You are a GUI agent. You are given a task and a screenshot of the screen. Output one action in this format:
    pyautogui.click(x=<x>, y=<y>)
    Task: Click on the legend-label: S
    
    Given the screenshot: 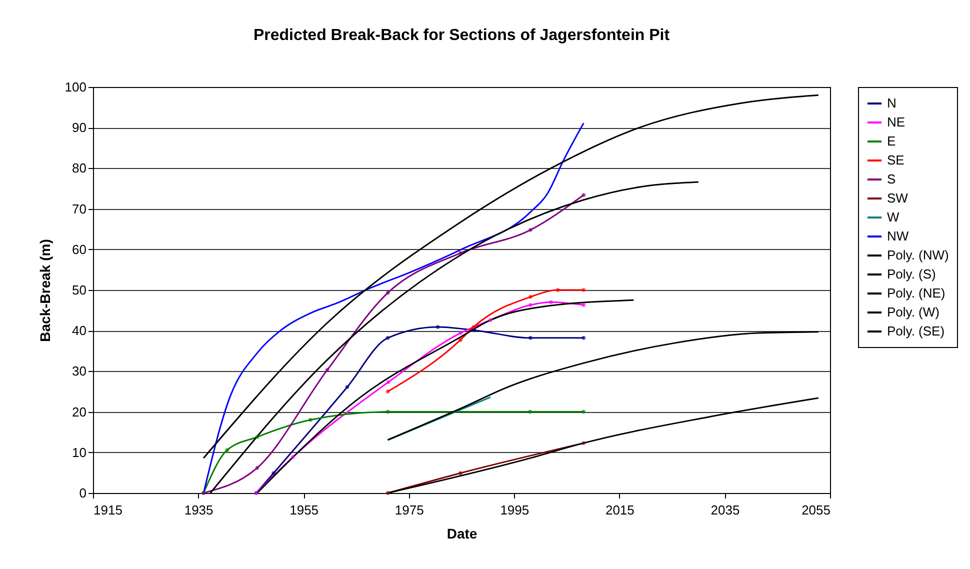 What is the action you would take?
    pyautogui.click(x=891, y=179)
    